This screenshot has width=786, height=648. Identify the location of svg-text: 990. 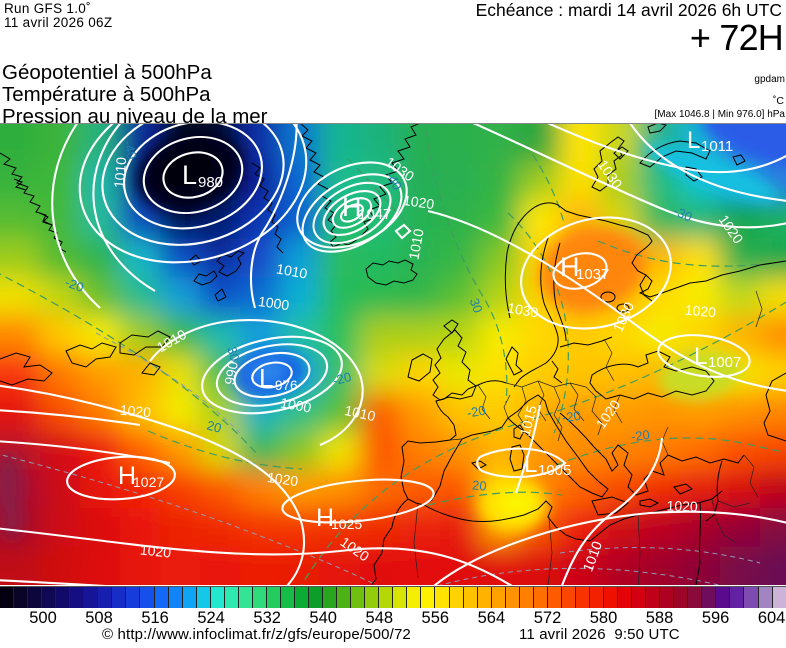
(231, 373).